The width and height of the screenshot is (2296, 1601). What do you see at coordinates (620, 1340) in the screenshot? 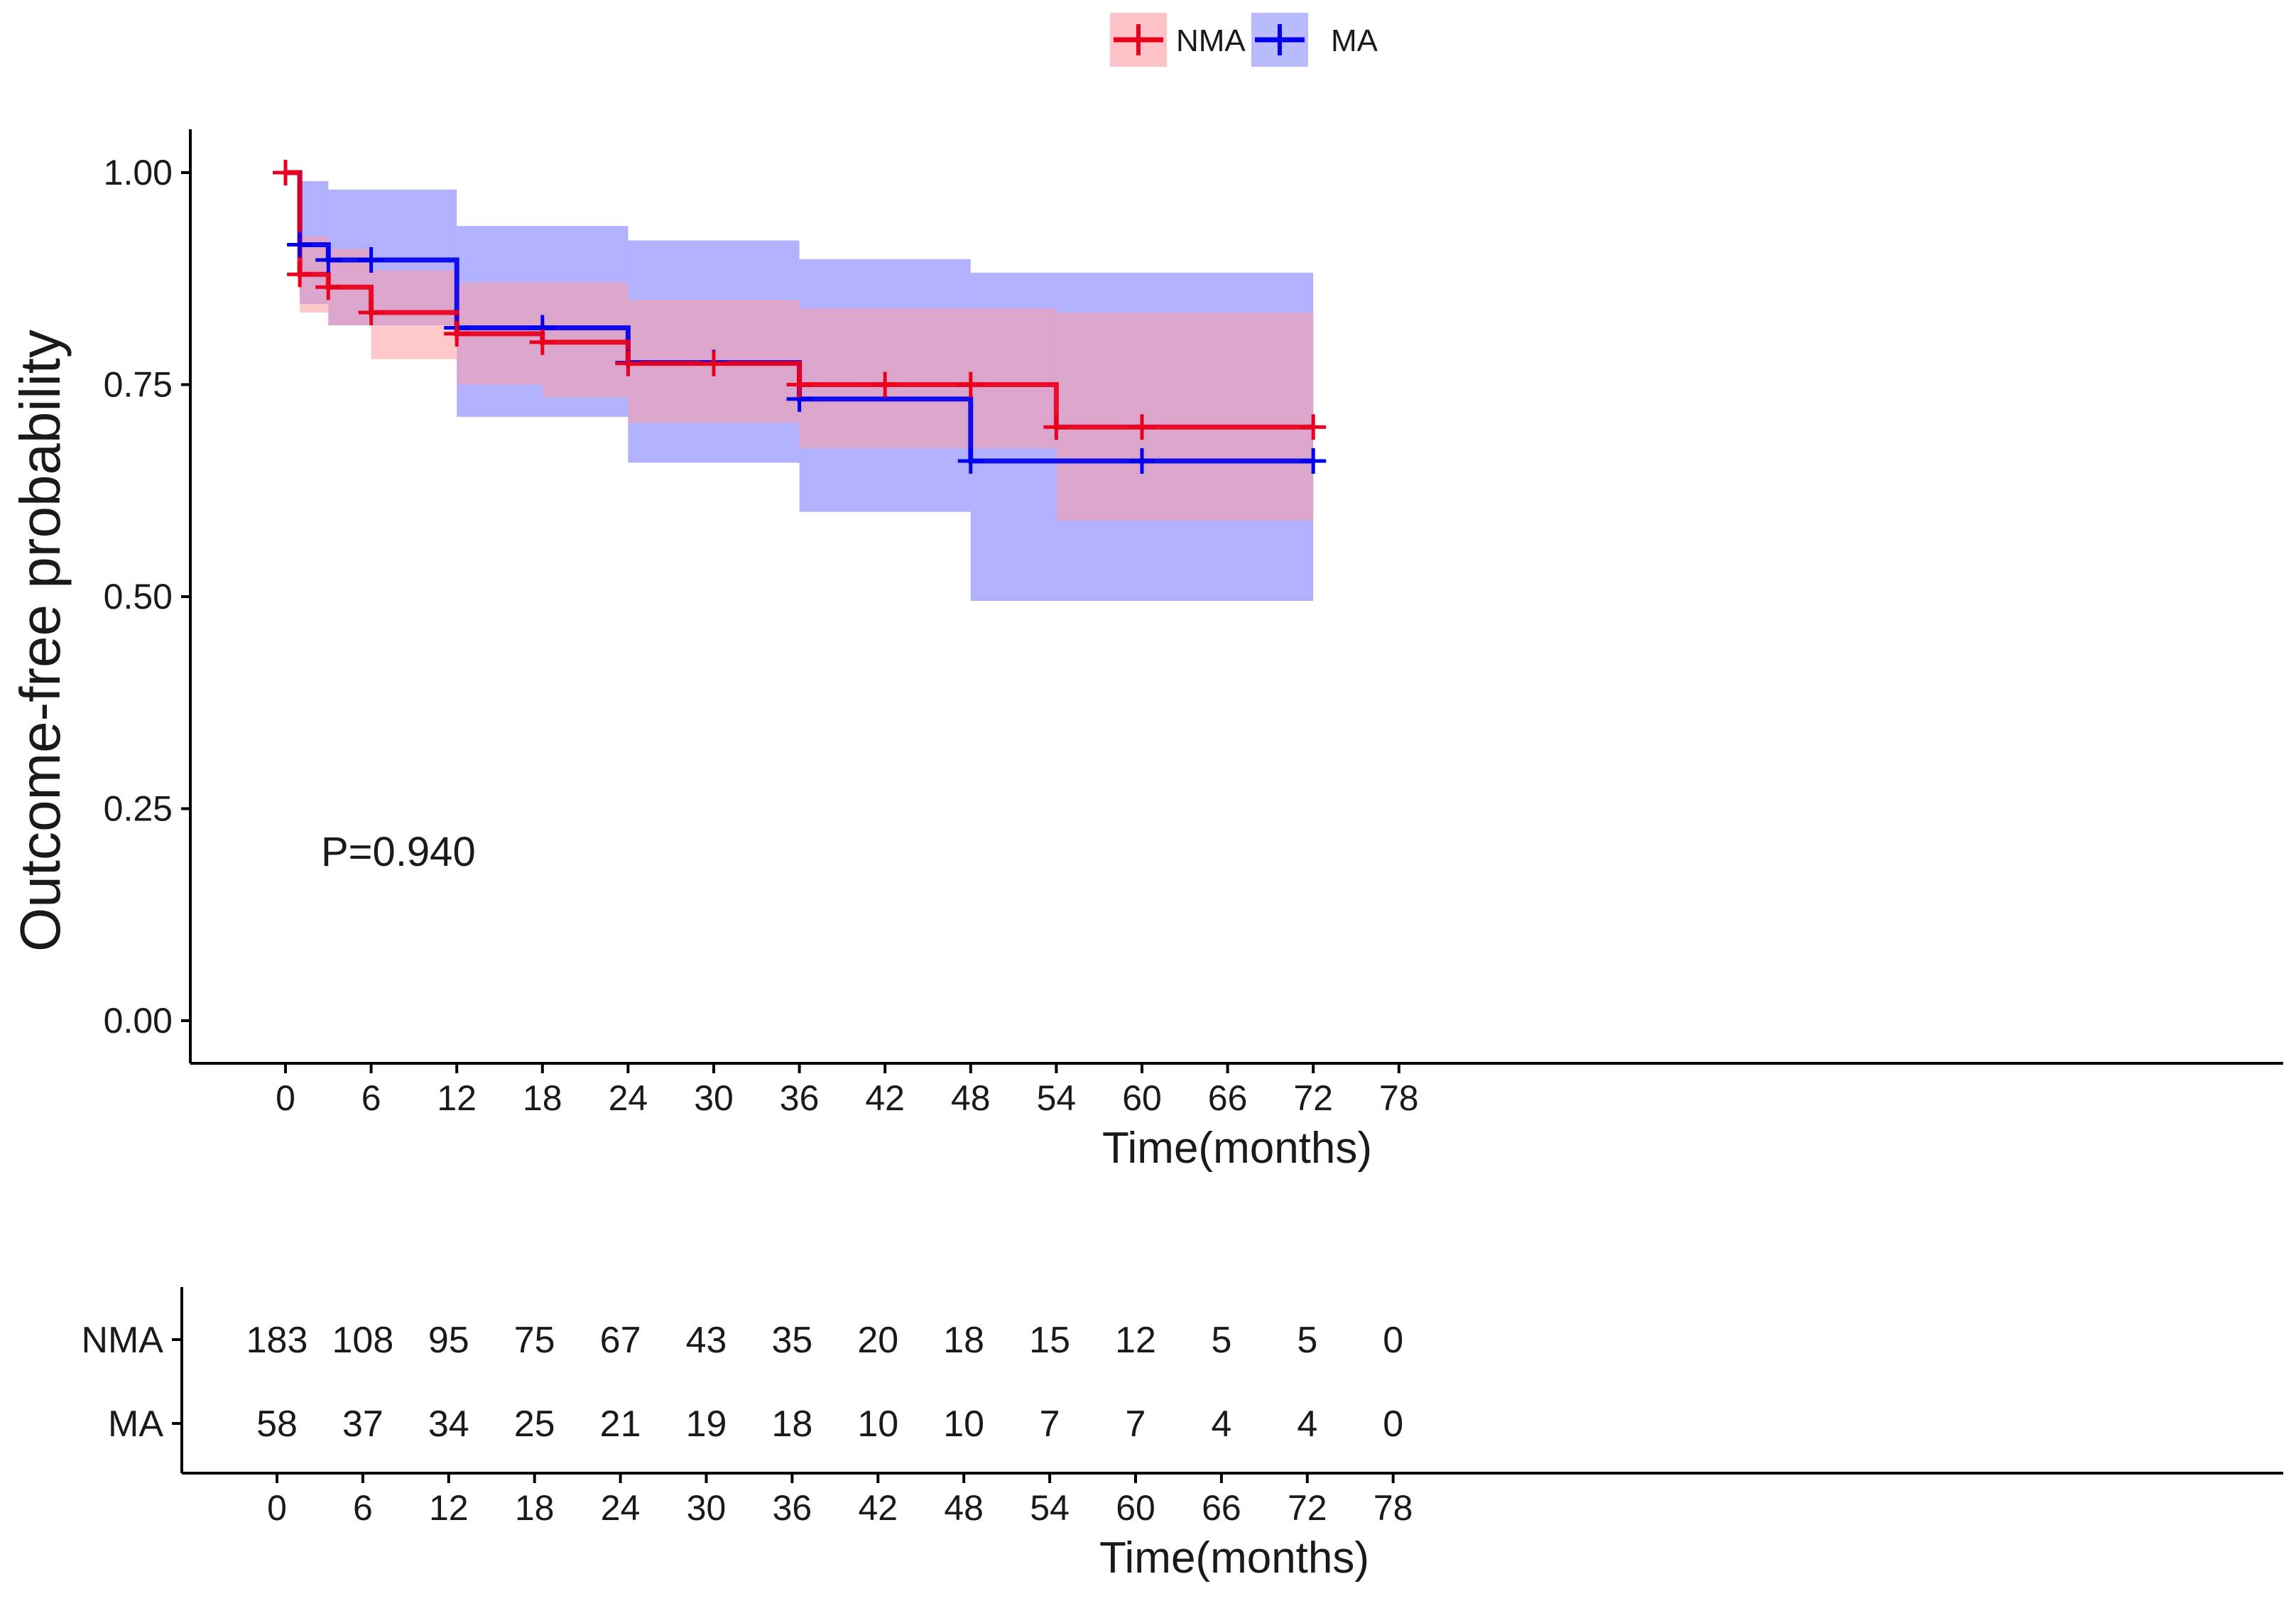
I see `risk-cell-nma: 67` at bounding box center [620, 1340].